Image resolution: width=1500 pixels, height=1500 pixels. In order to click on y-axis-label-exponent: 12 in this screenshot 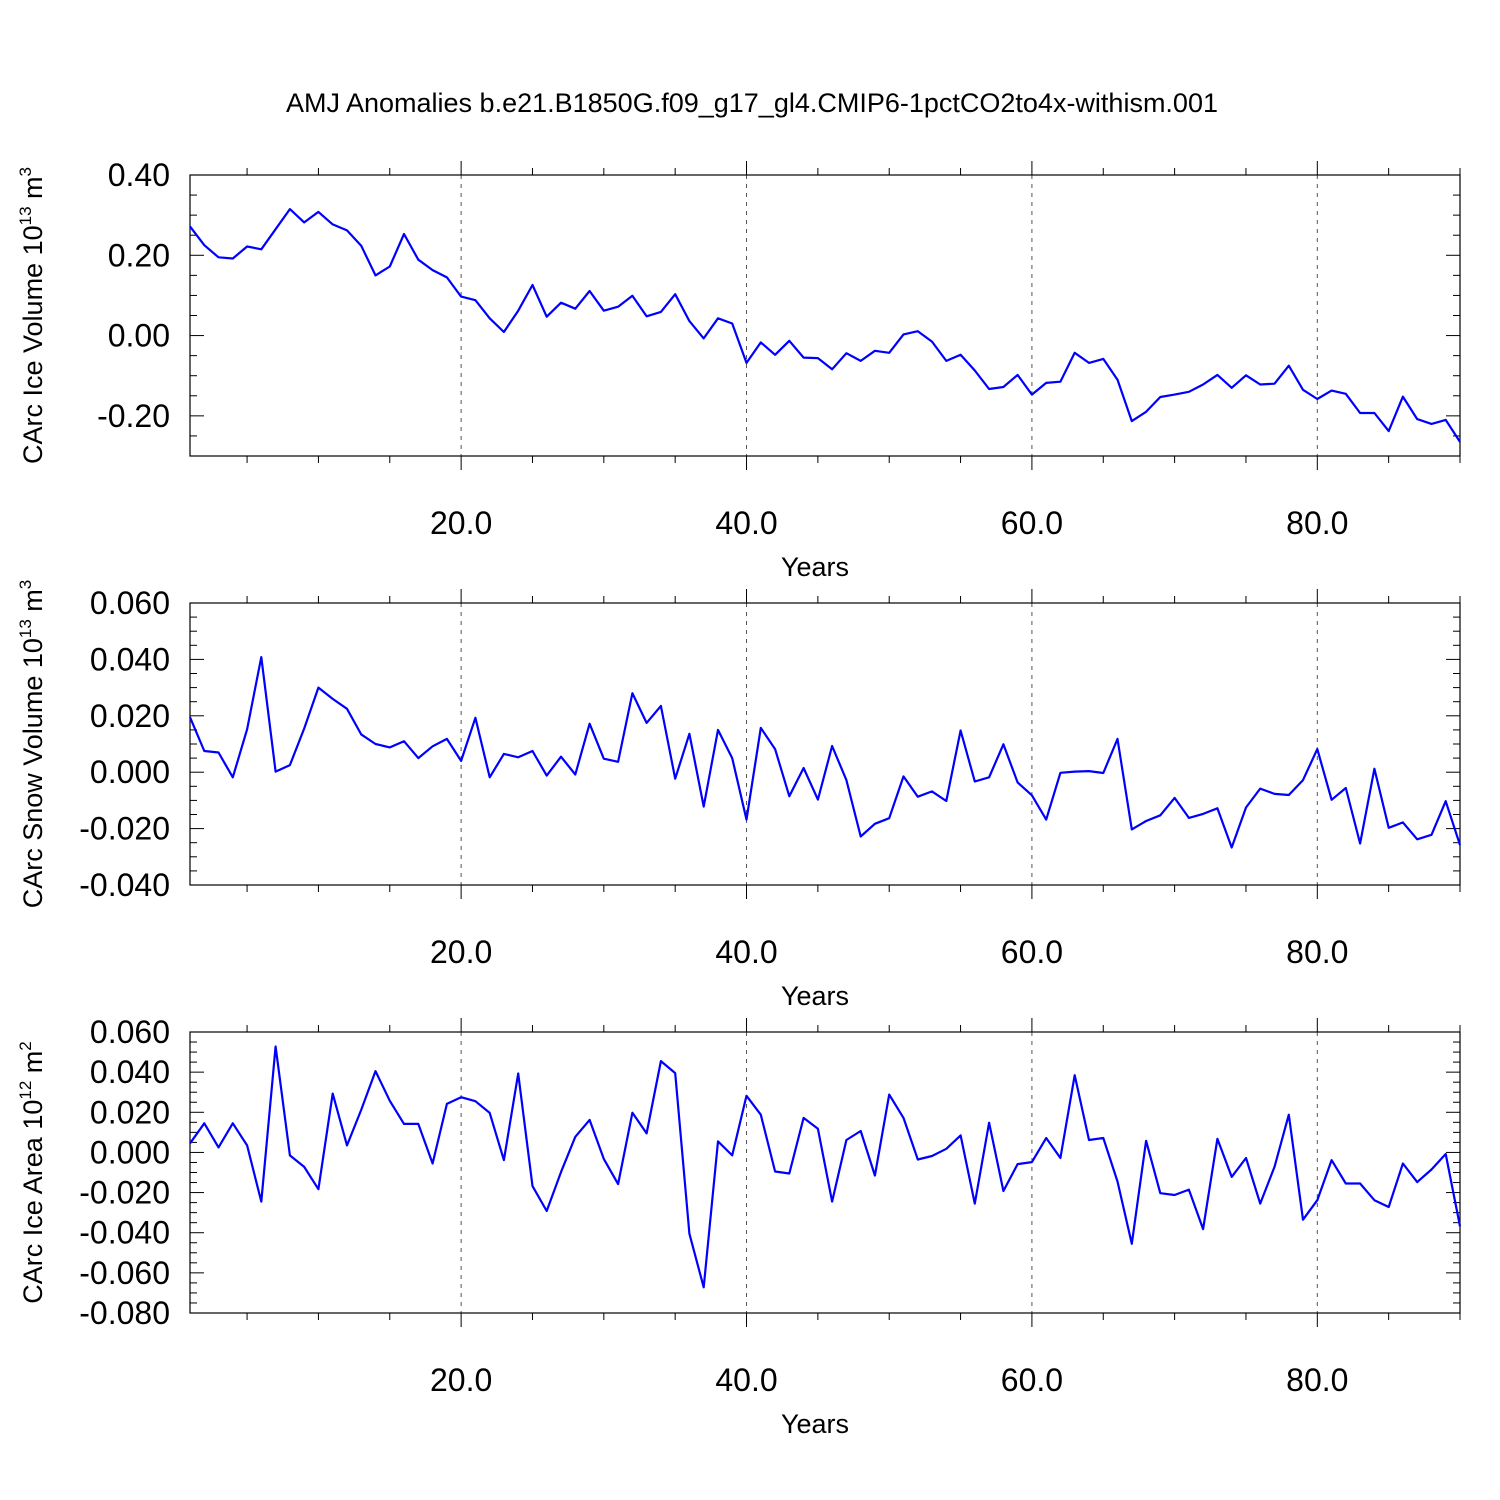, I will do `click(25, 1090)`.